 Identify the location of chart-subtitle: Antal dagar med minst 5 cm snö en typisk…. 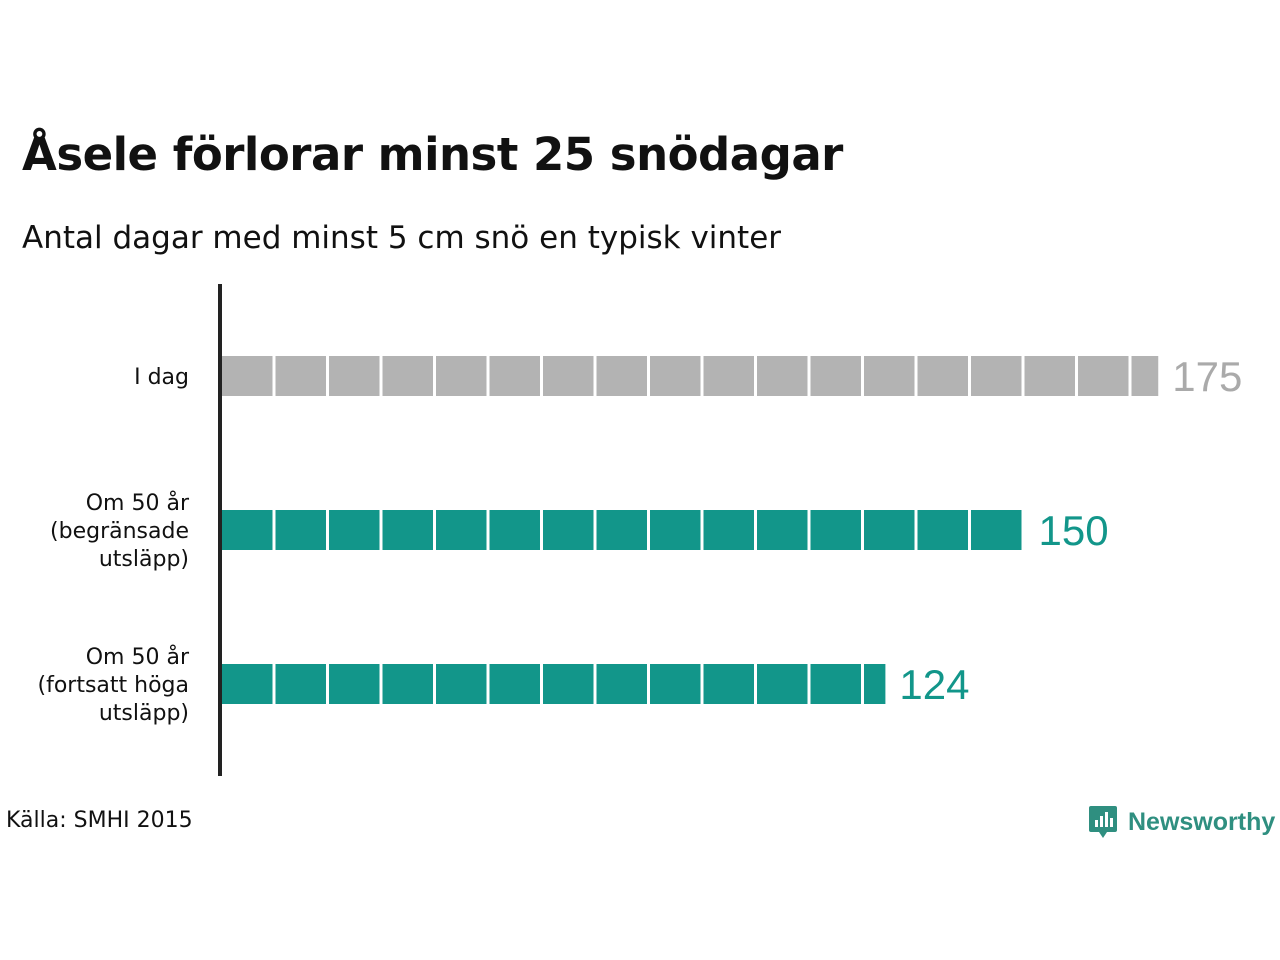
(402, 238).